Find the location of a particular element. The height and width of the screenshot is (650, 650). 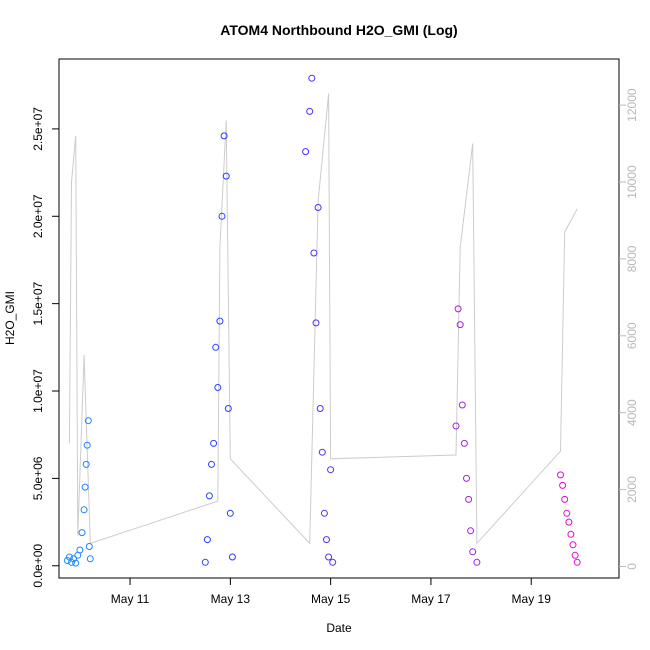

y2-tick-label: 4000 is located at coordinates (632, 412).